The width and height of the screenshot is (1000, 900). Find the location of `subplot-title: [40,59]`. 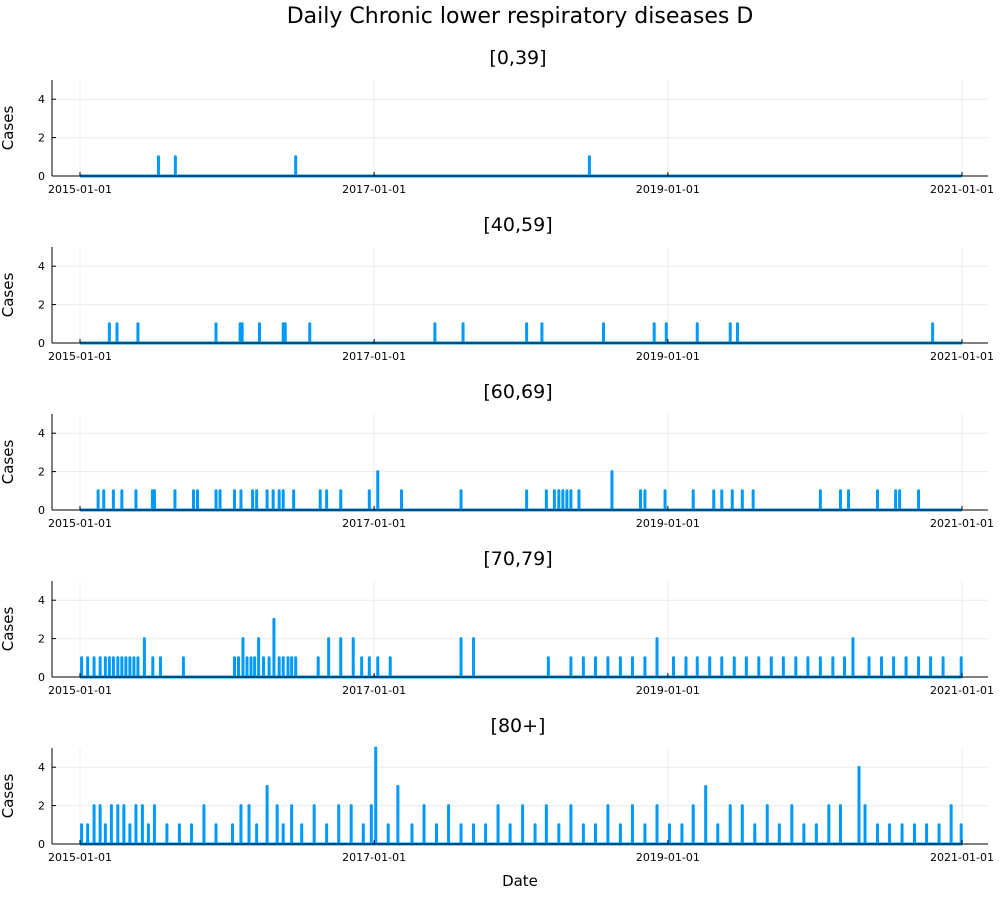

subplot-title: [40,59] is located at coordinates (517, 225).